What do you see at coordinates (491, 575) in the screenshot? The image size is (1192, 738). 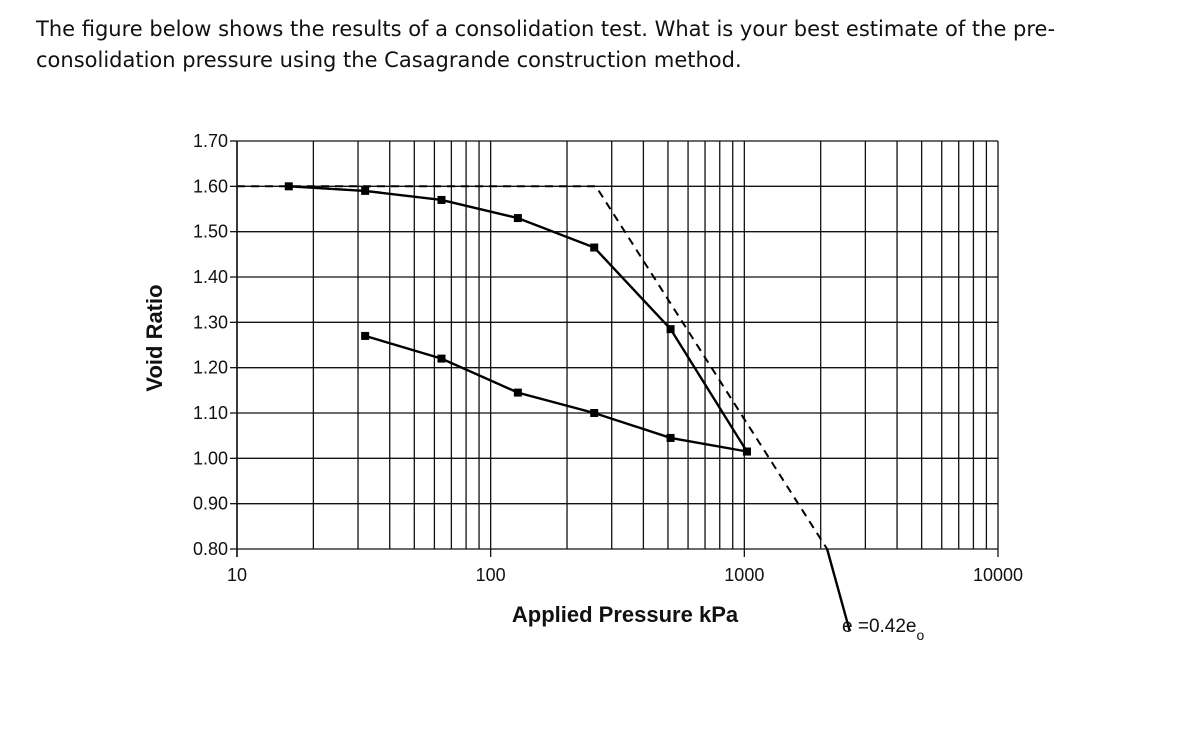 I see `x-tick-label: 100` at bounding box center [491, 575].